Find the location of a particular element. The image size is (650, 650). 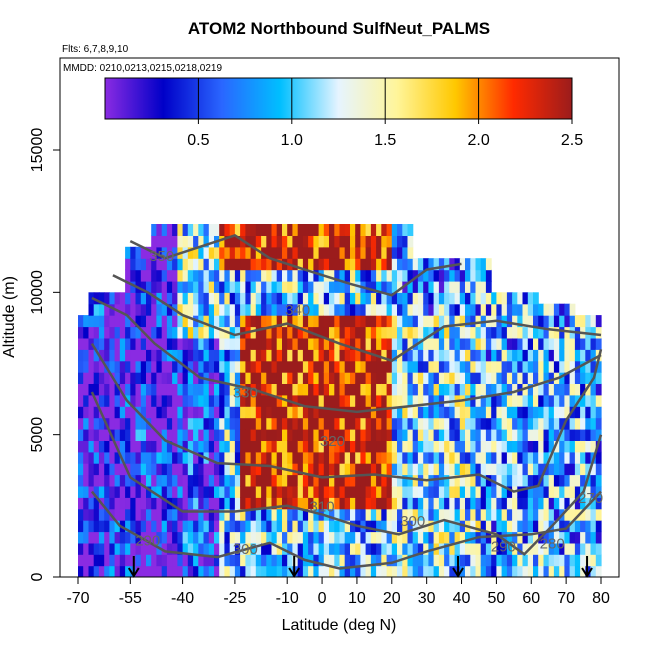

contour-label: 290 is located at coordinates (147, 541).